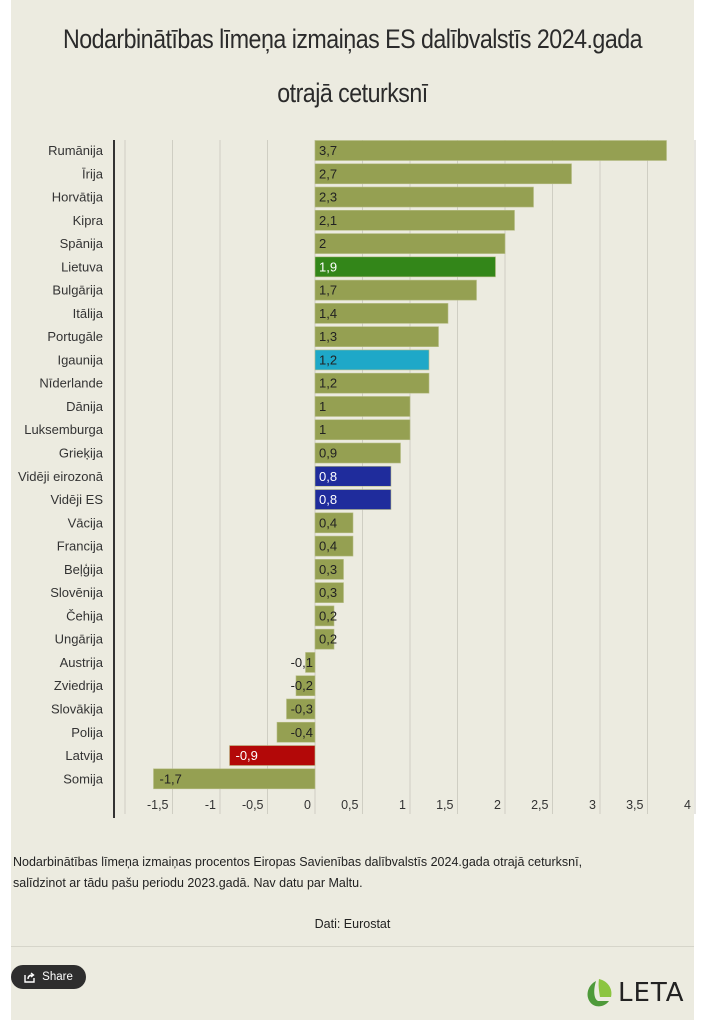 The width and height of the screenshot is (706, 1024). I want to click on divider, so click(352, 946).